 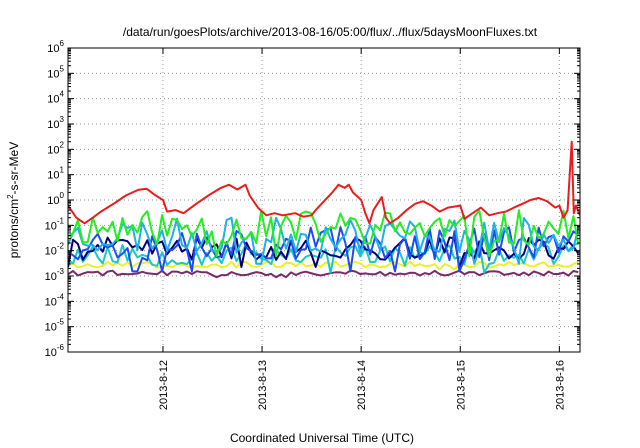 I want to click on y-tick-label: 10⁻⁵, so click(x=55, y=326).